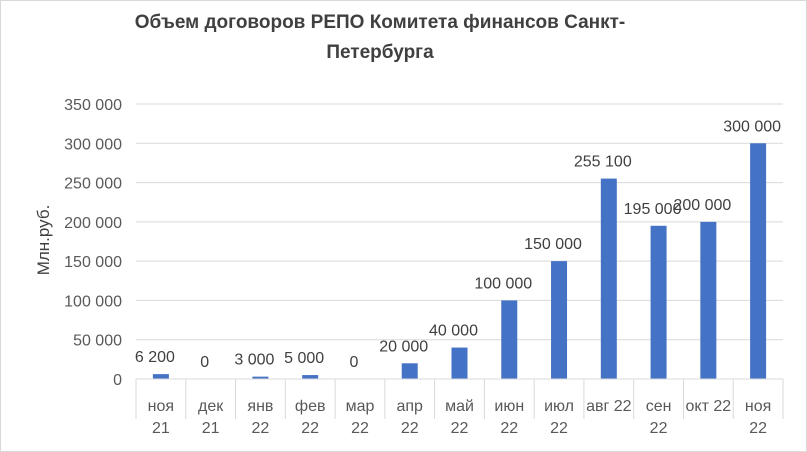 This screenshot has width=807, height=452. What do you see at coordinates (509, 406) in the screenshot?
I see `x-tick-label: июн` at bounding box center [509, 406].